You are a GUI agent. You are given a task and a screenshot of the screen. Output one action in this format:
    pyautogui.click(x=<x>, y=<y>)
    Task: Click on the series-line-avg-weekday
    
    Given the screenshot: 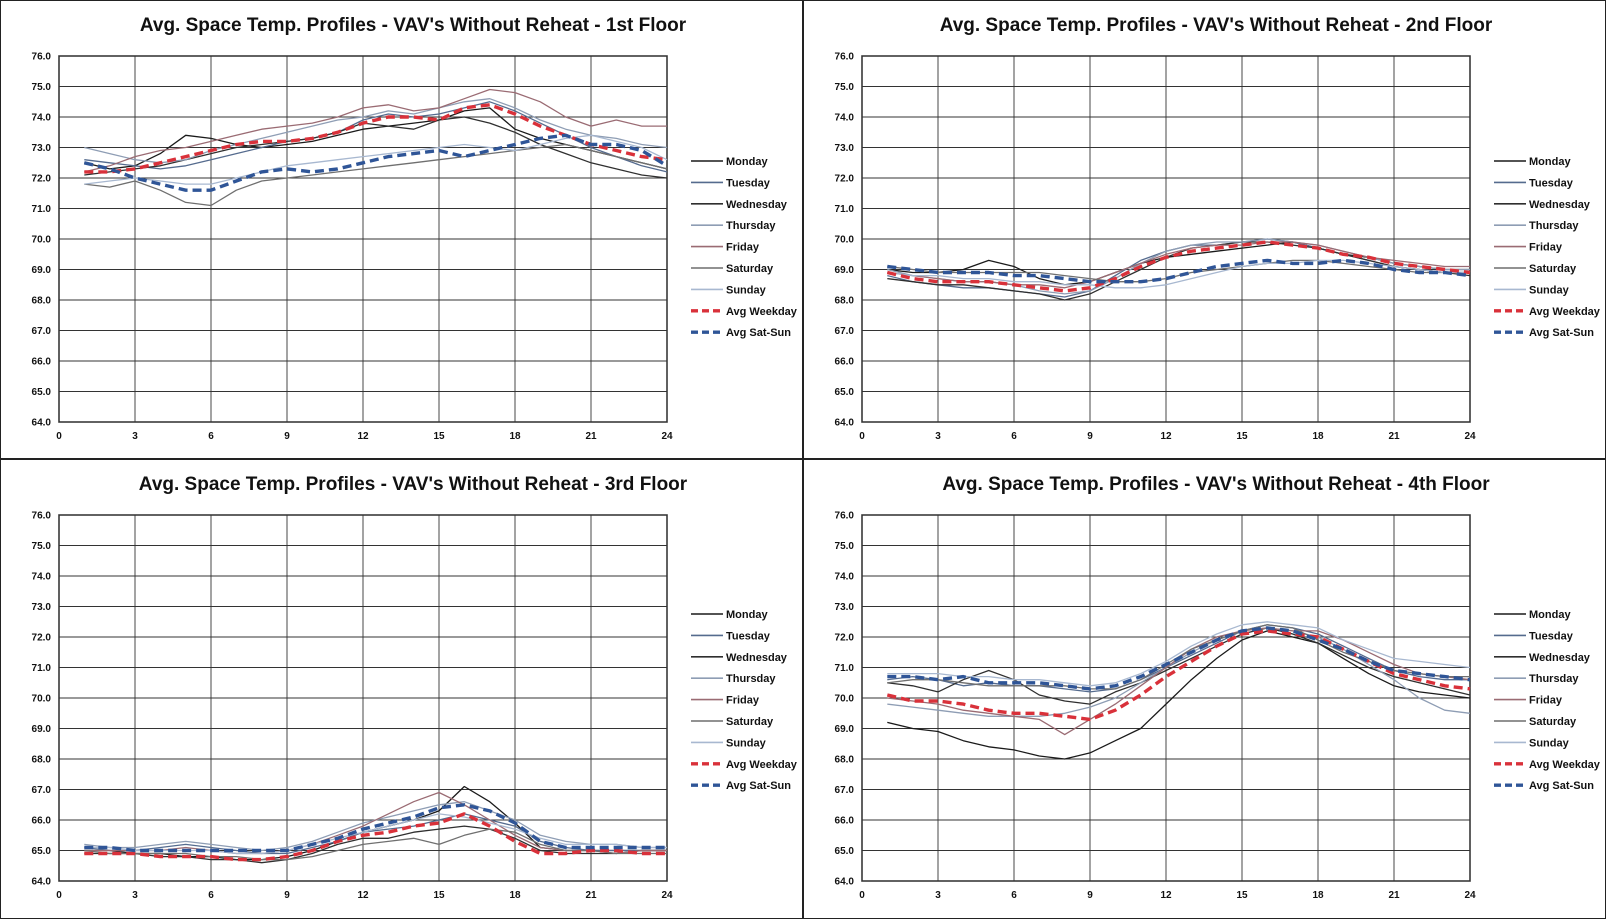 What is the action you would take?
    pyautogui.click(x=1178, y=675)
    